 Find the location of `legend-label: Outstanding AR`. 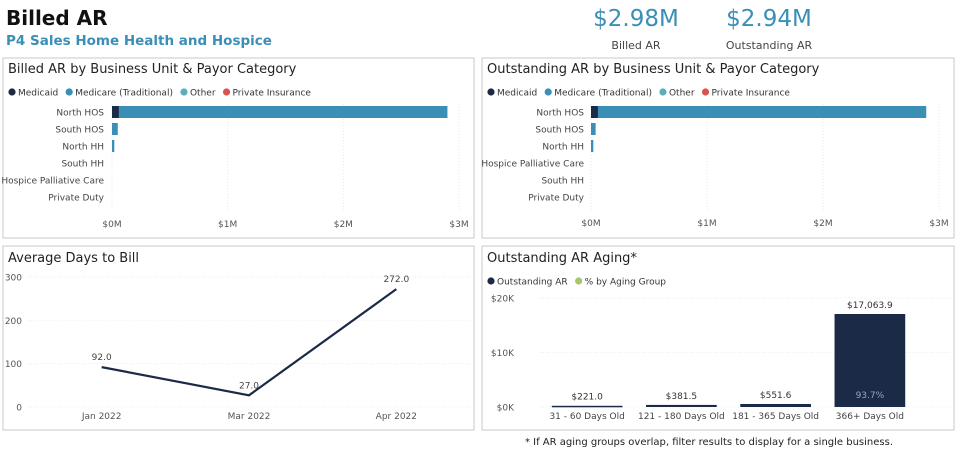

legend-label: Outstanding AR is located at coordinates (532, 283).